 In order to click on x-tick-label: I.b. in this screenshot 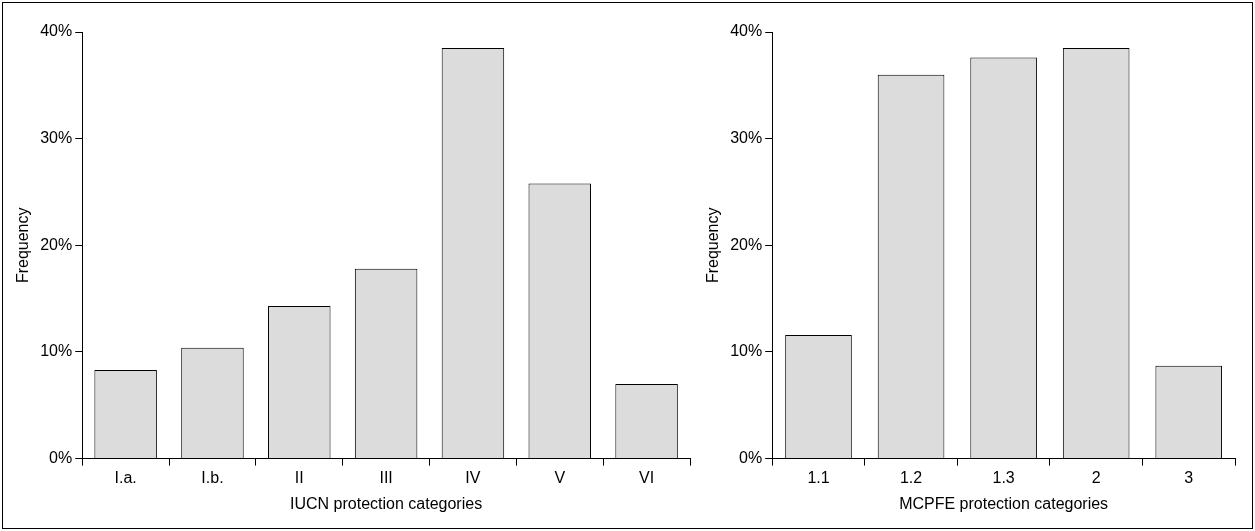, I will do `click(212, 477)`.